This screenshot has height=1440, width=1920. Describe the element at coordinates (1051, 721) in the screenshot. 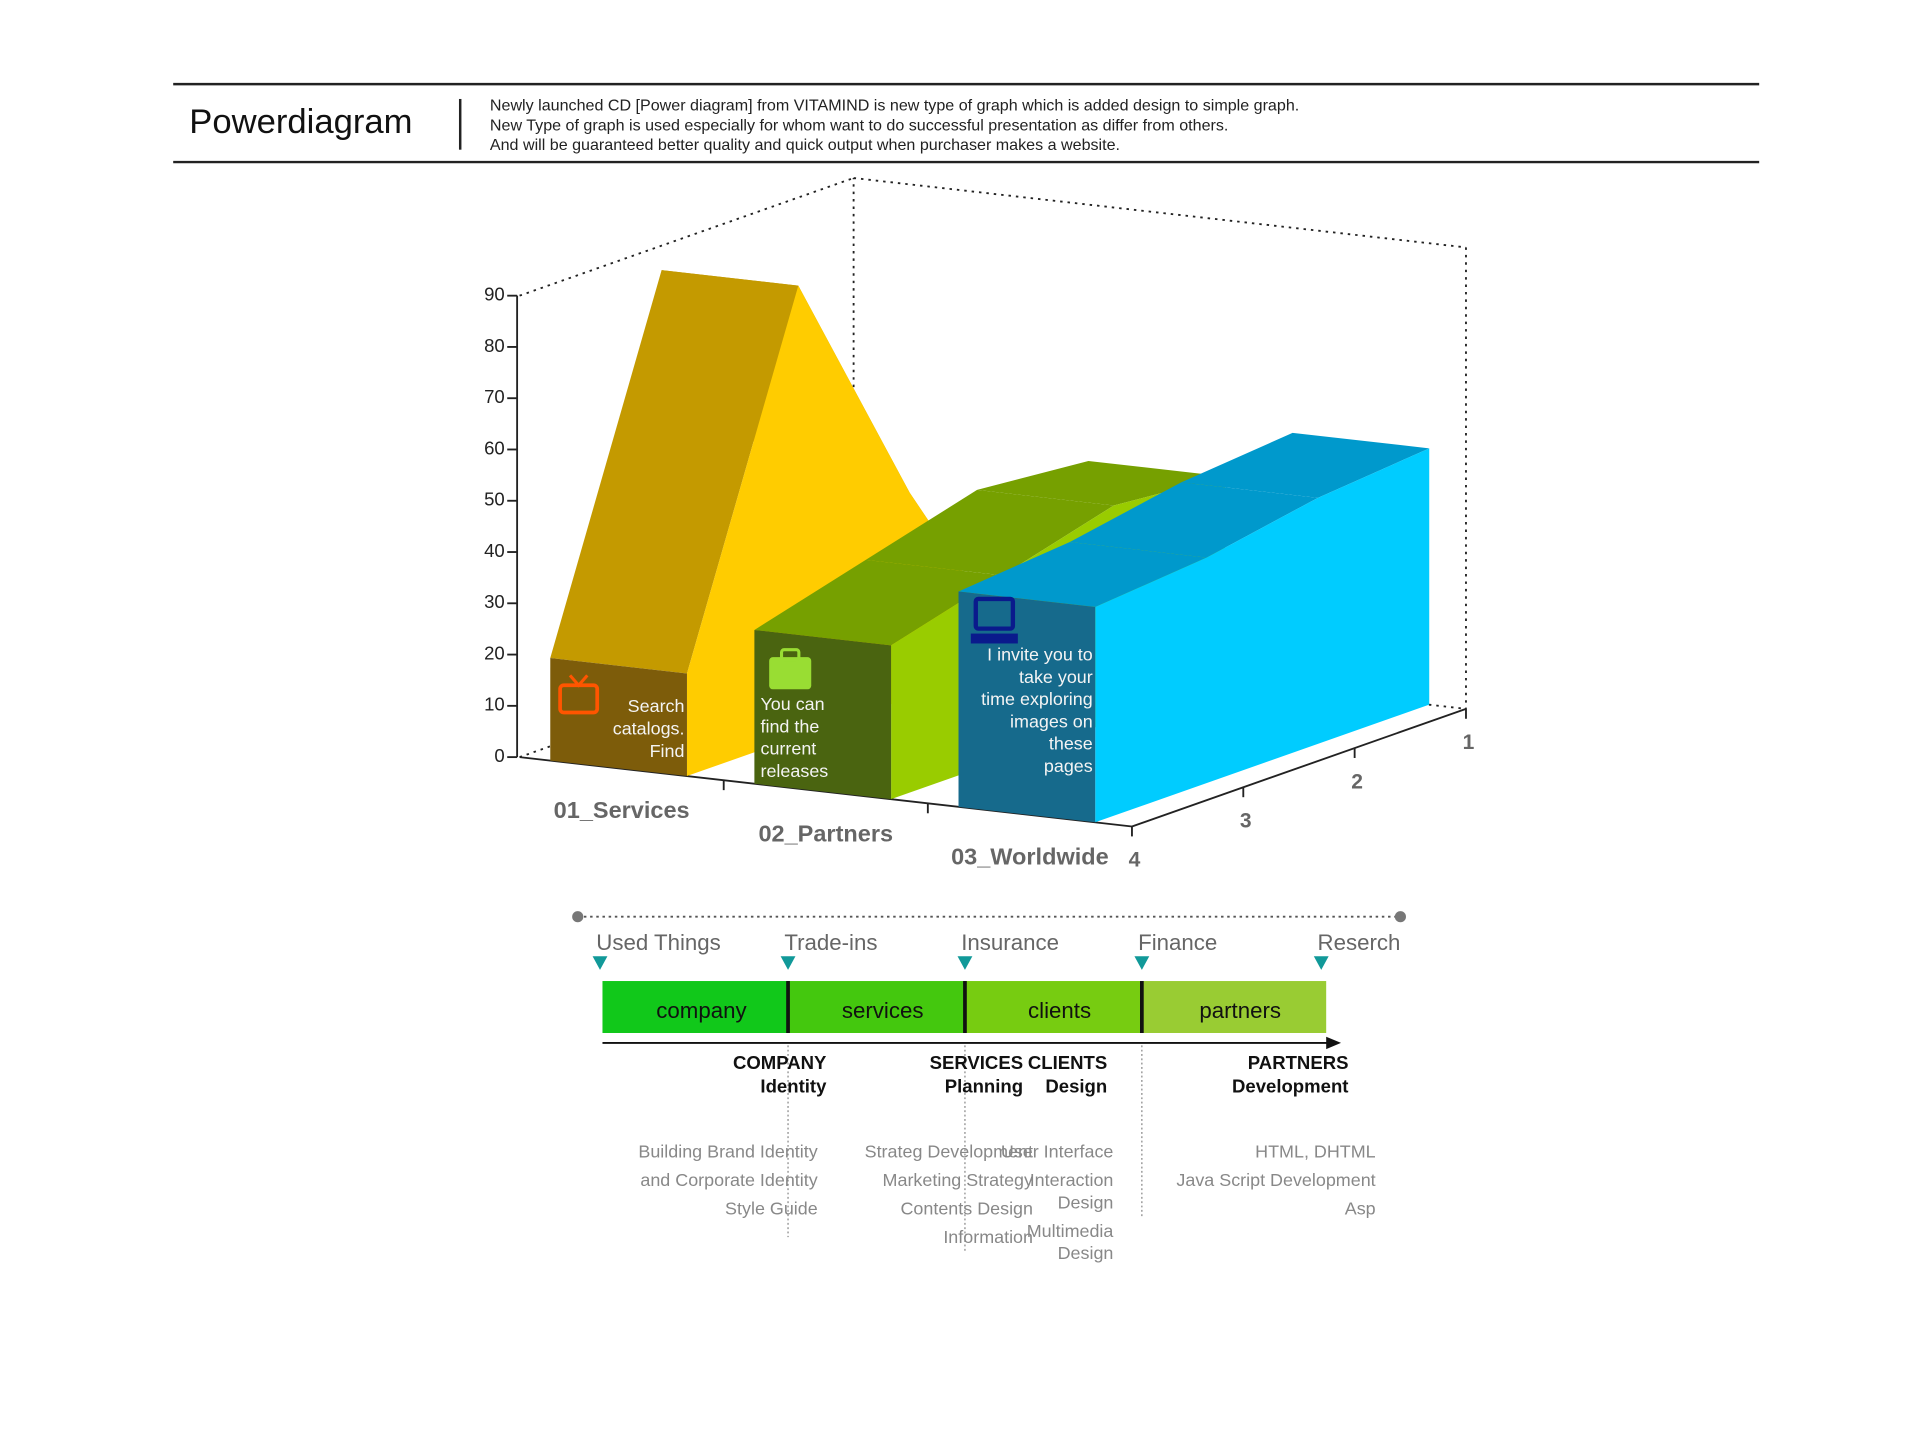

I see `face-text: images on` at that location.